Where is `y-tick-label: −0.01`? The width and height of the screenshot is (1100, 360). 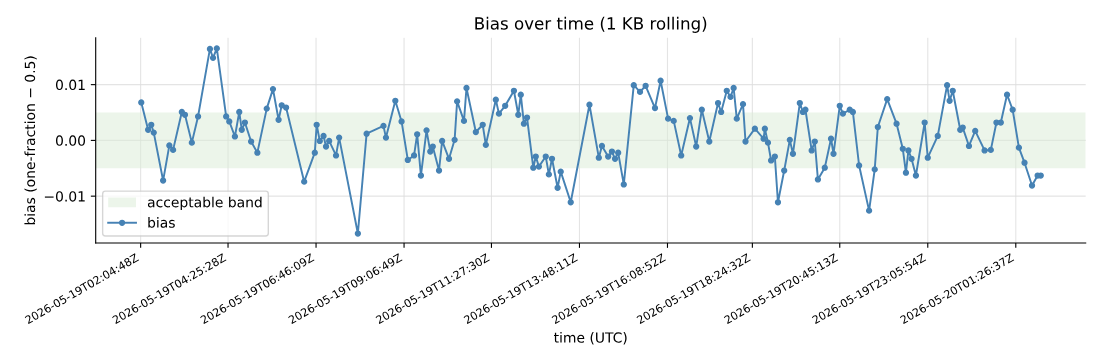 y-tick-label: −0.01 is located at coordinates (64, 196).